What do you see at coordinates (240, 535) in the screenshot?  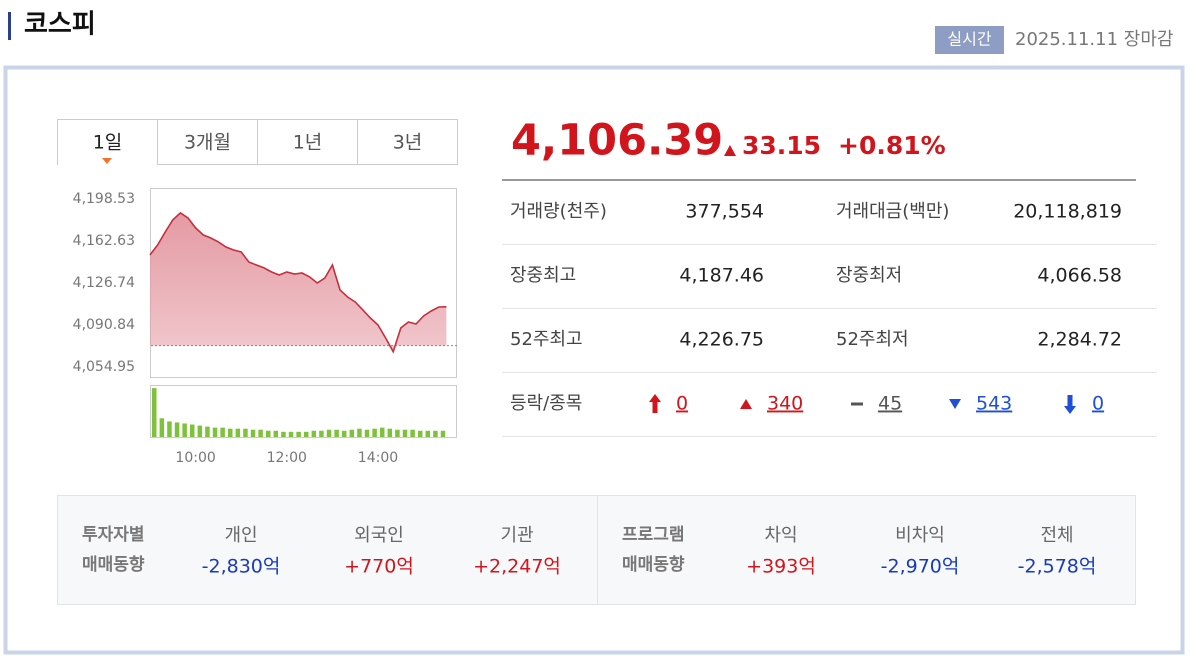 I see `investor-name: 개인` at bounding box center [240, 535].